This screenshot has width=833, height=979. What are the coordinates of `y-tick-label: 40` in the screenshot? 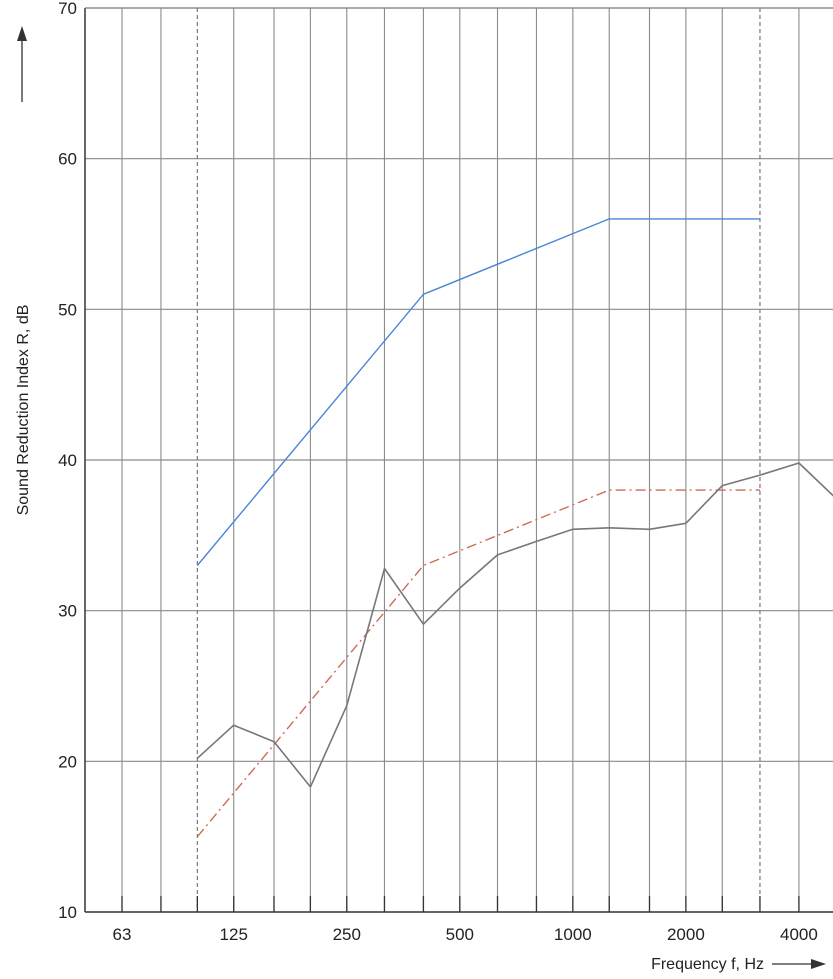 It's located at (67, 460).